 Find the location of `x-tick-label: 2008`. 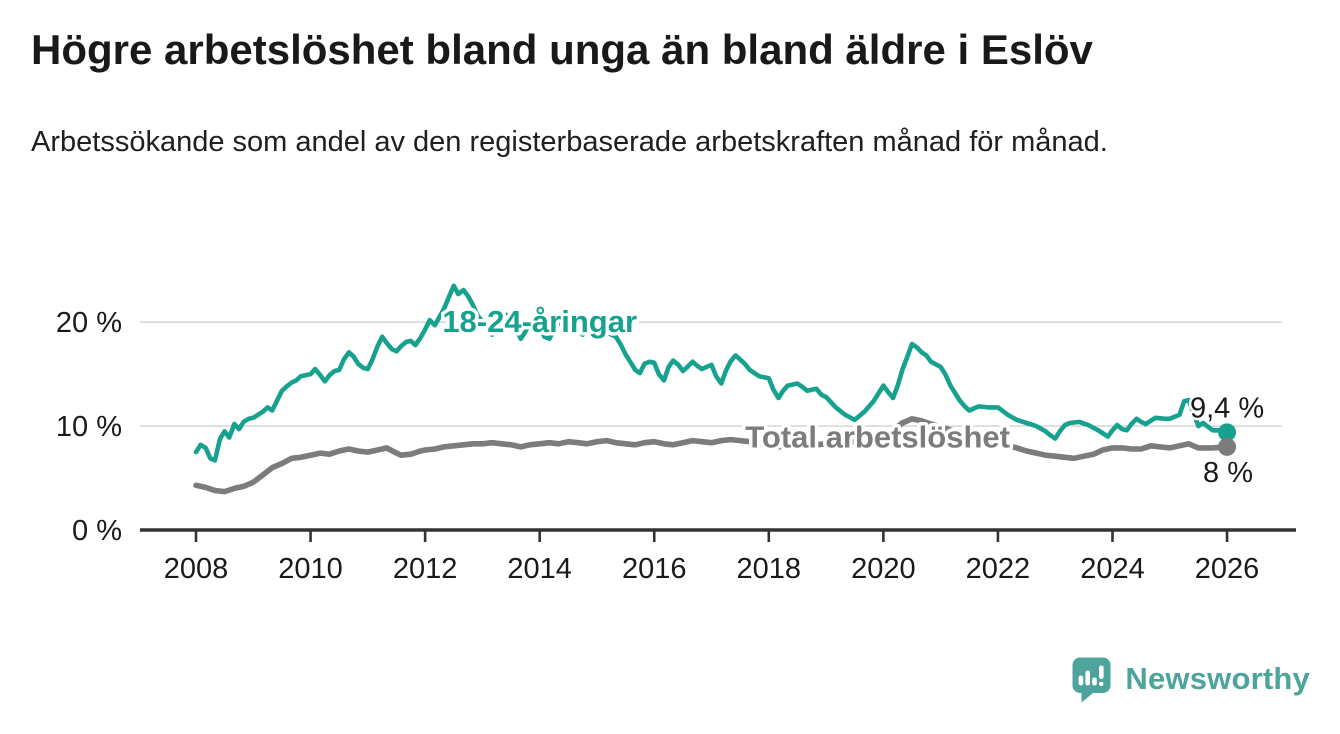

x-tick-label: 2008 is located at coordinates (196, 569).